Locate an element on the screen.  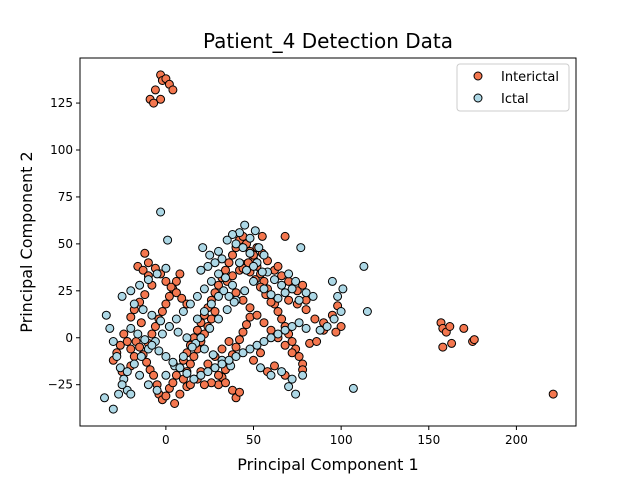
y-axis-title: Principal Component 2 is located at coordinates (26, 241).